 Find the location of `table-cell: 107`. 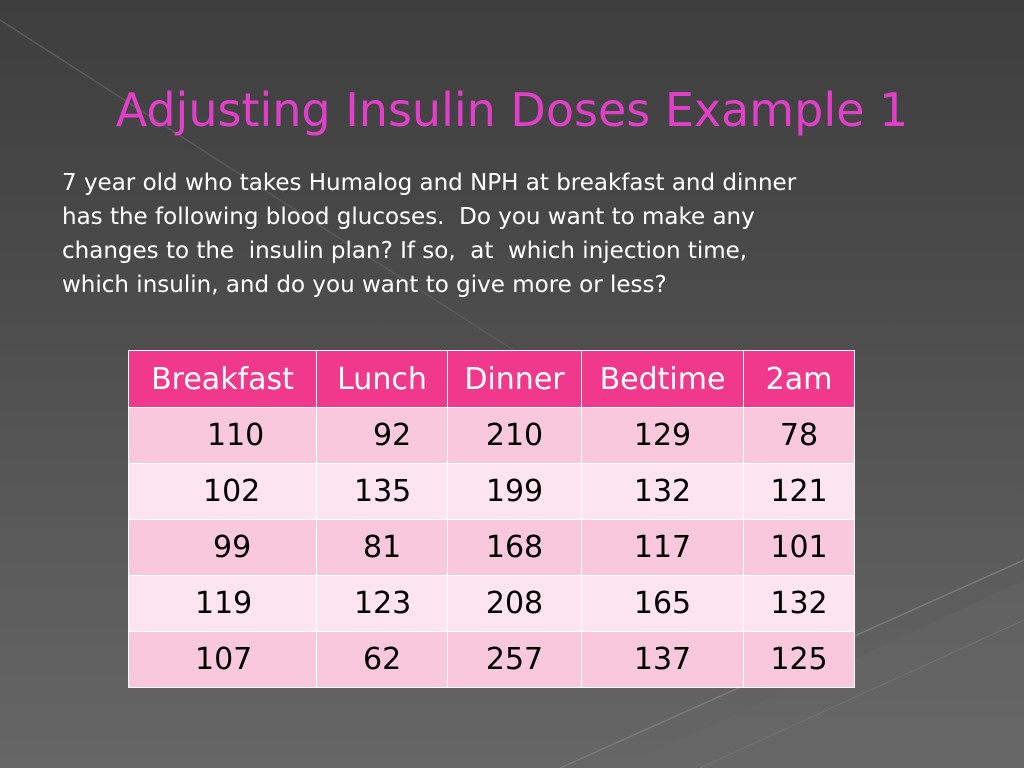

table-cell: 107 is located at coordinates (222, 659).